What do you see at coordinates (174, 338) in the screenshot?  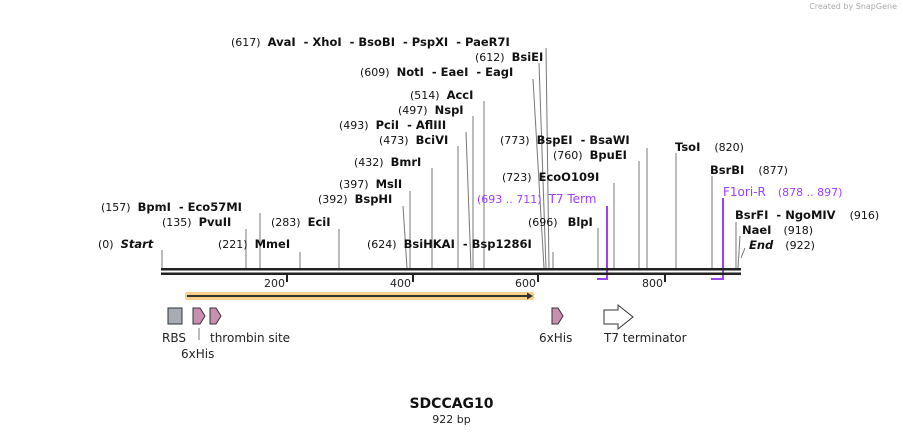 I see `feature-label-rbs: RBS` at bounding box center [174, 338].